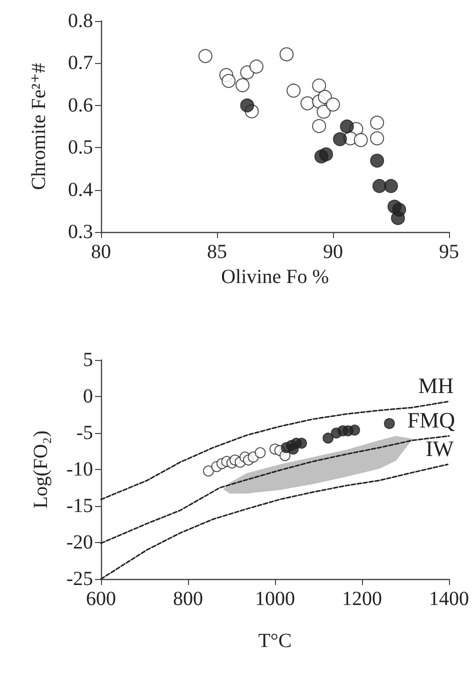 The image size is (474, 677). Describe the element at coordinates (84, 433) in the screenshot. I see `y-tick-label: -5` at that location.